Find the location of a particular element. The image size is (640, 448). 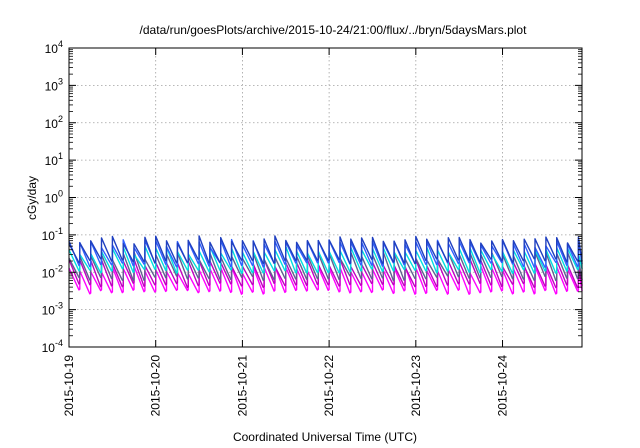

y-tick-label: 10¹ is located at coordinates (54, 159).